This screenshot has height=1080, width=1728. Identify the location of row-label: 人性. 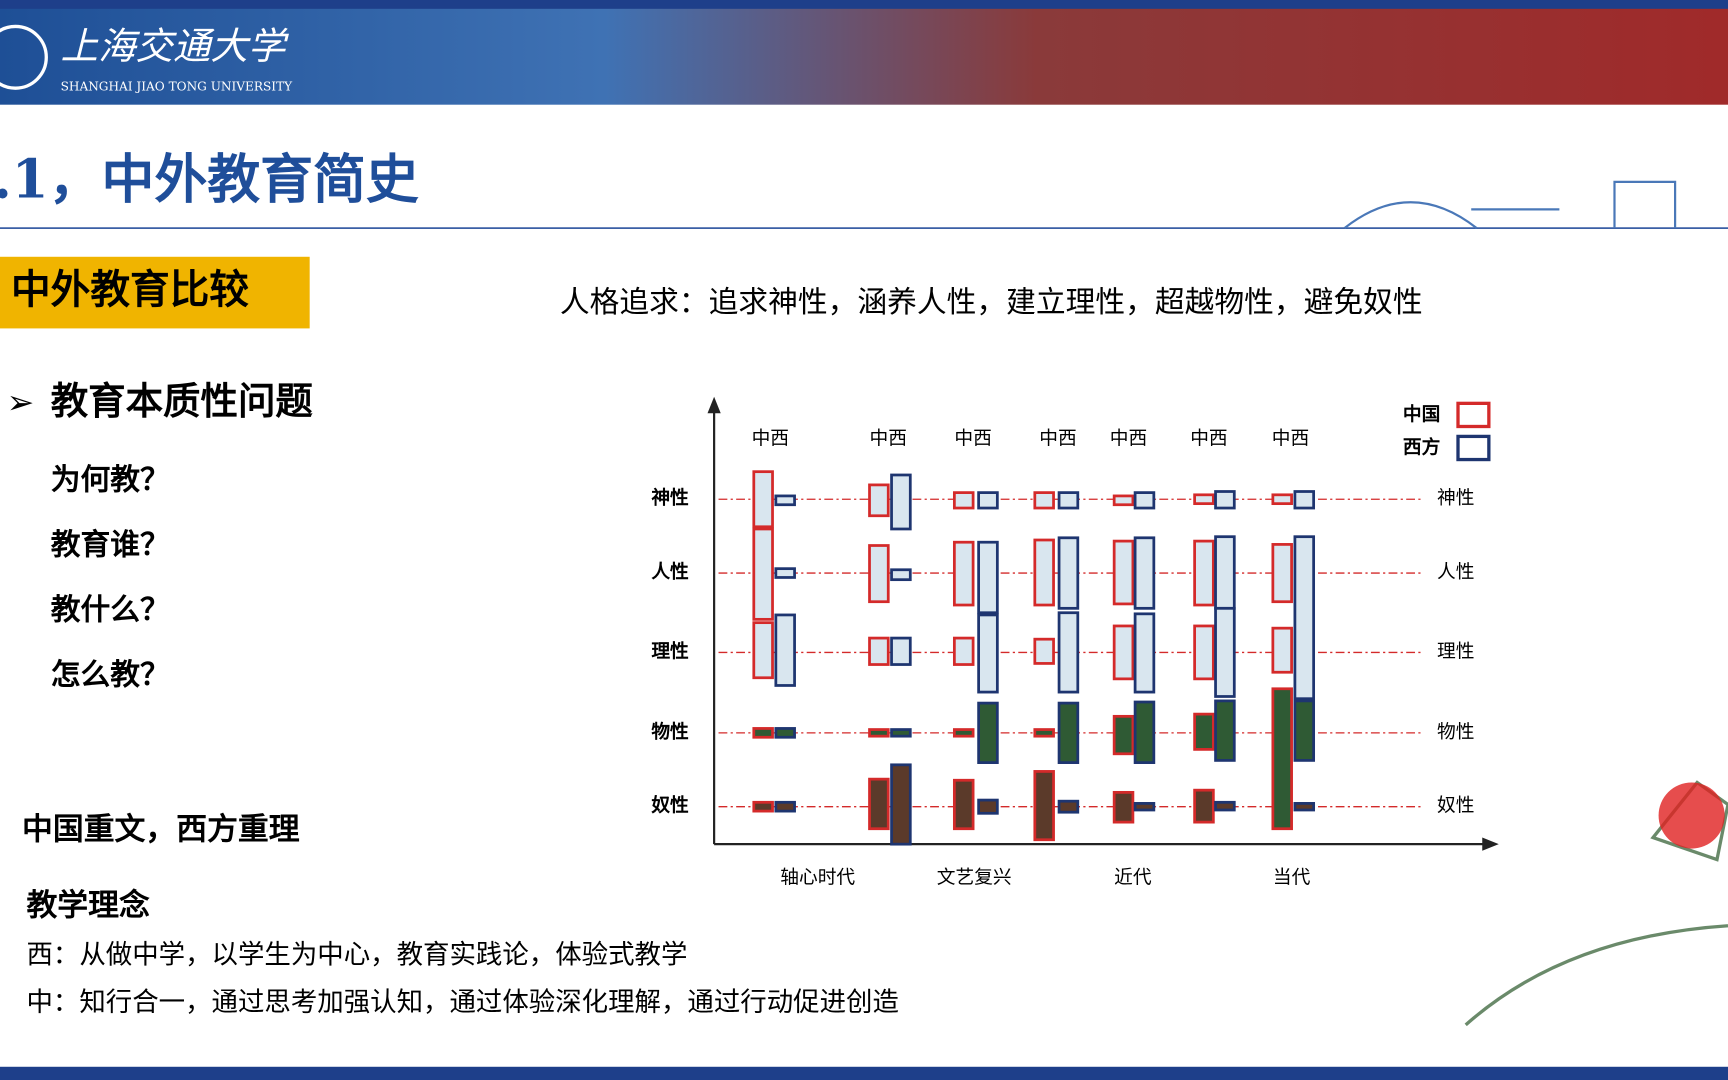
(670, 572).